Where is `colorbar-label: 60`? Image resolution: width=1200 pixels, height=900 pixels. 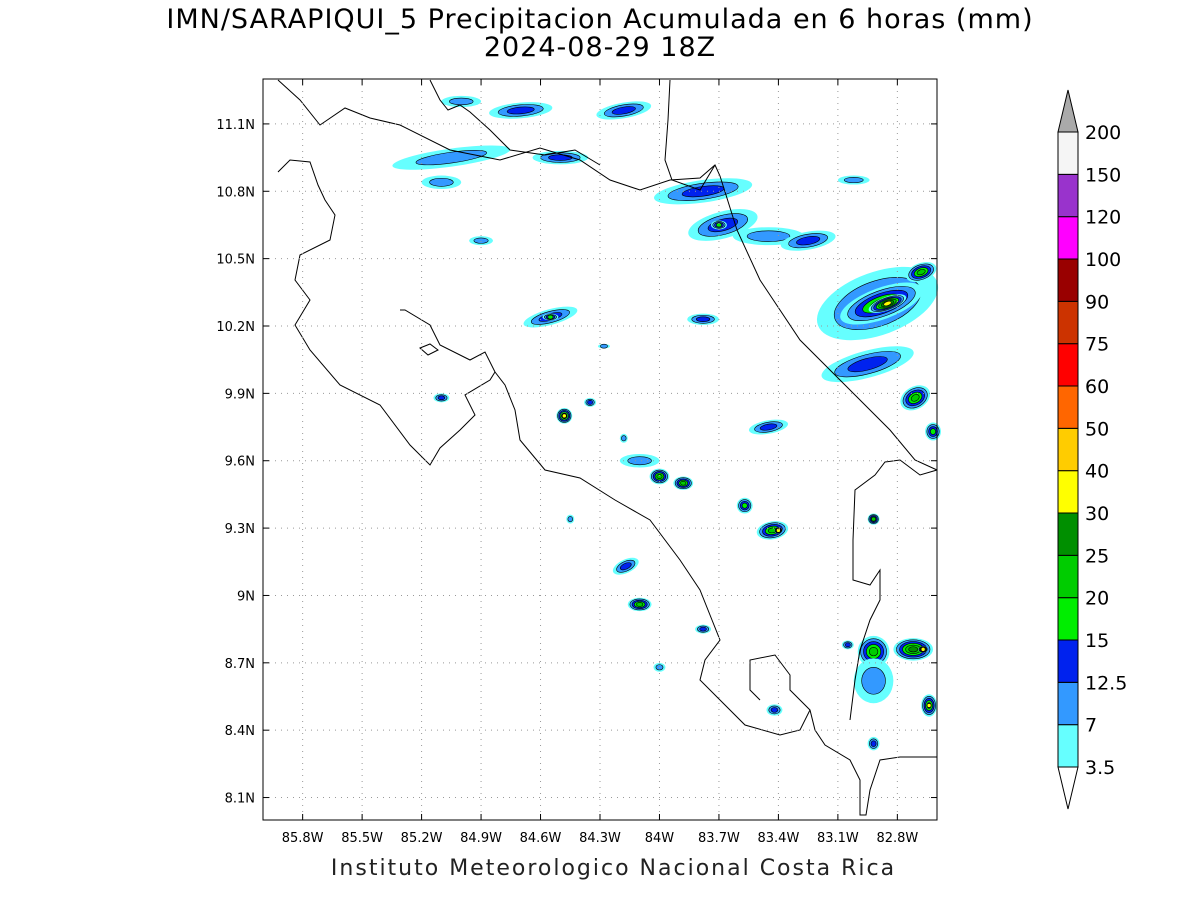 colorbar-label: 60 is located at coordinates (1097, 387).